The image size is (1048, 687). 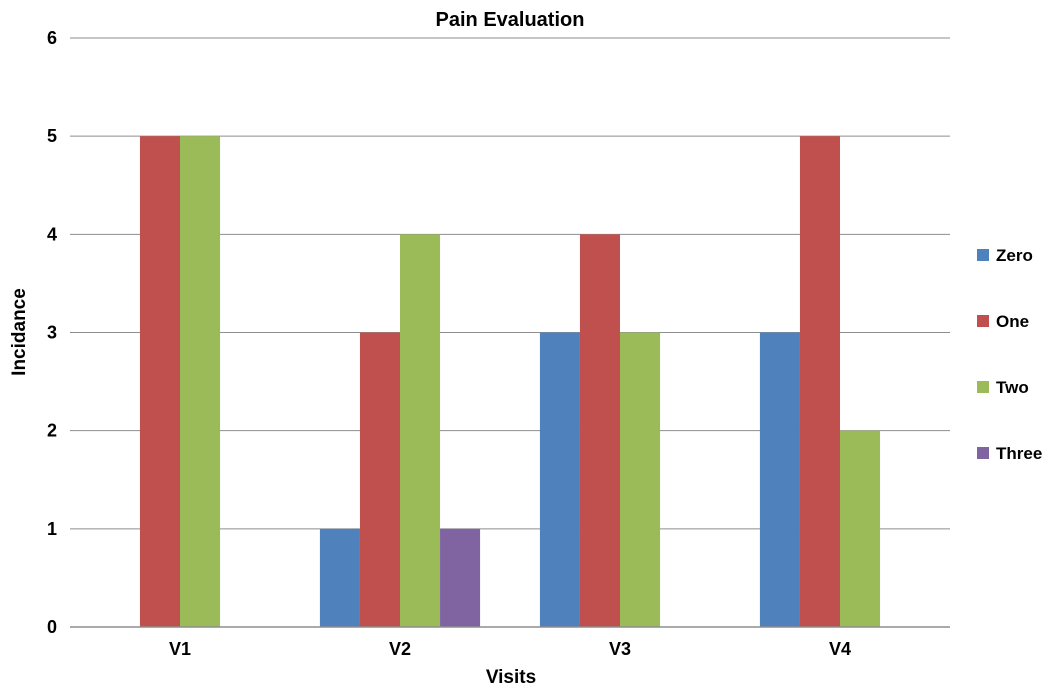 I want to click on bar-zero-v2, so click(x=339, y=577).